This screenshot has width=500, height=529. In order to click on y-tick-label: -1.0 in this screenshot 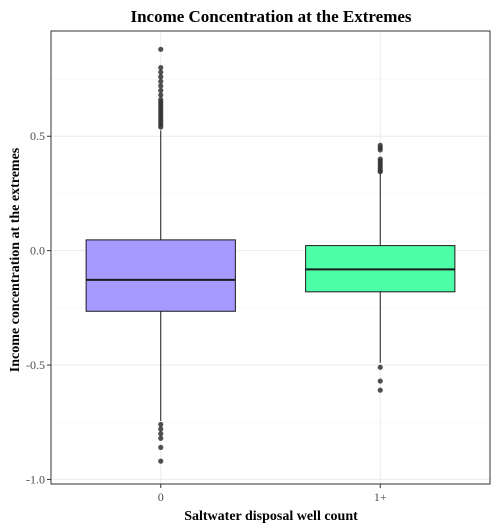, I will do `click(35, 479)`.